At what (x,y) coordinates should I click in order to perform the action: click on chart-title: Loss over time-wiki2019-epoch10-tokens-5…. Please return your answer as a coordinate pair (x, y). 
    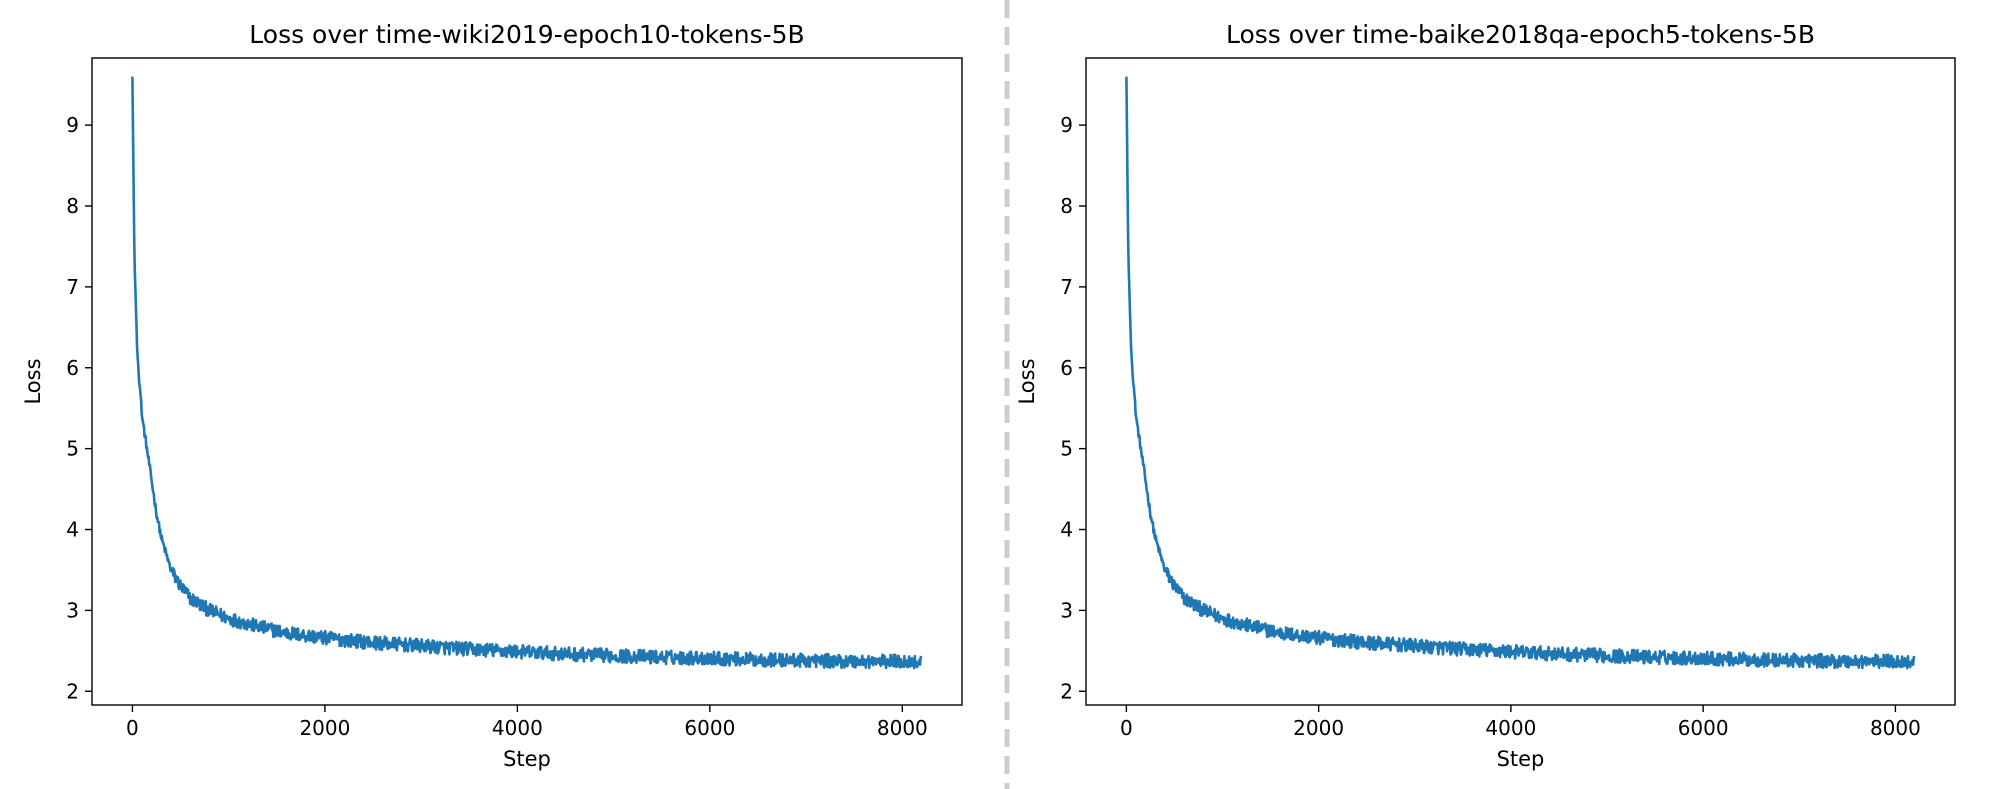
    Looking at the image, I should click on (526, 34).